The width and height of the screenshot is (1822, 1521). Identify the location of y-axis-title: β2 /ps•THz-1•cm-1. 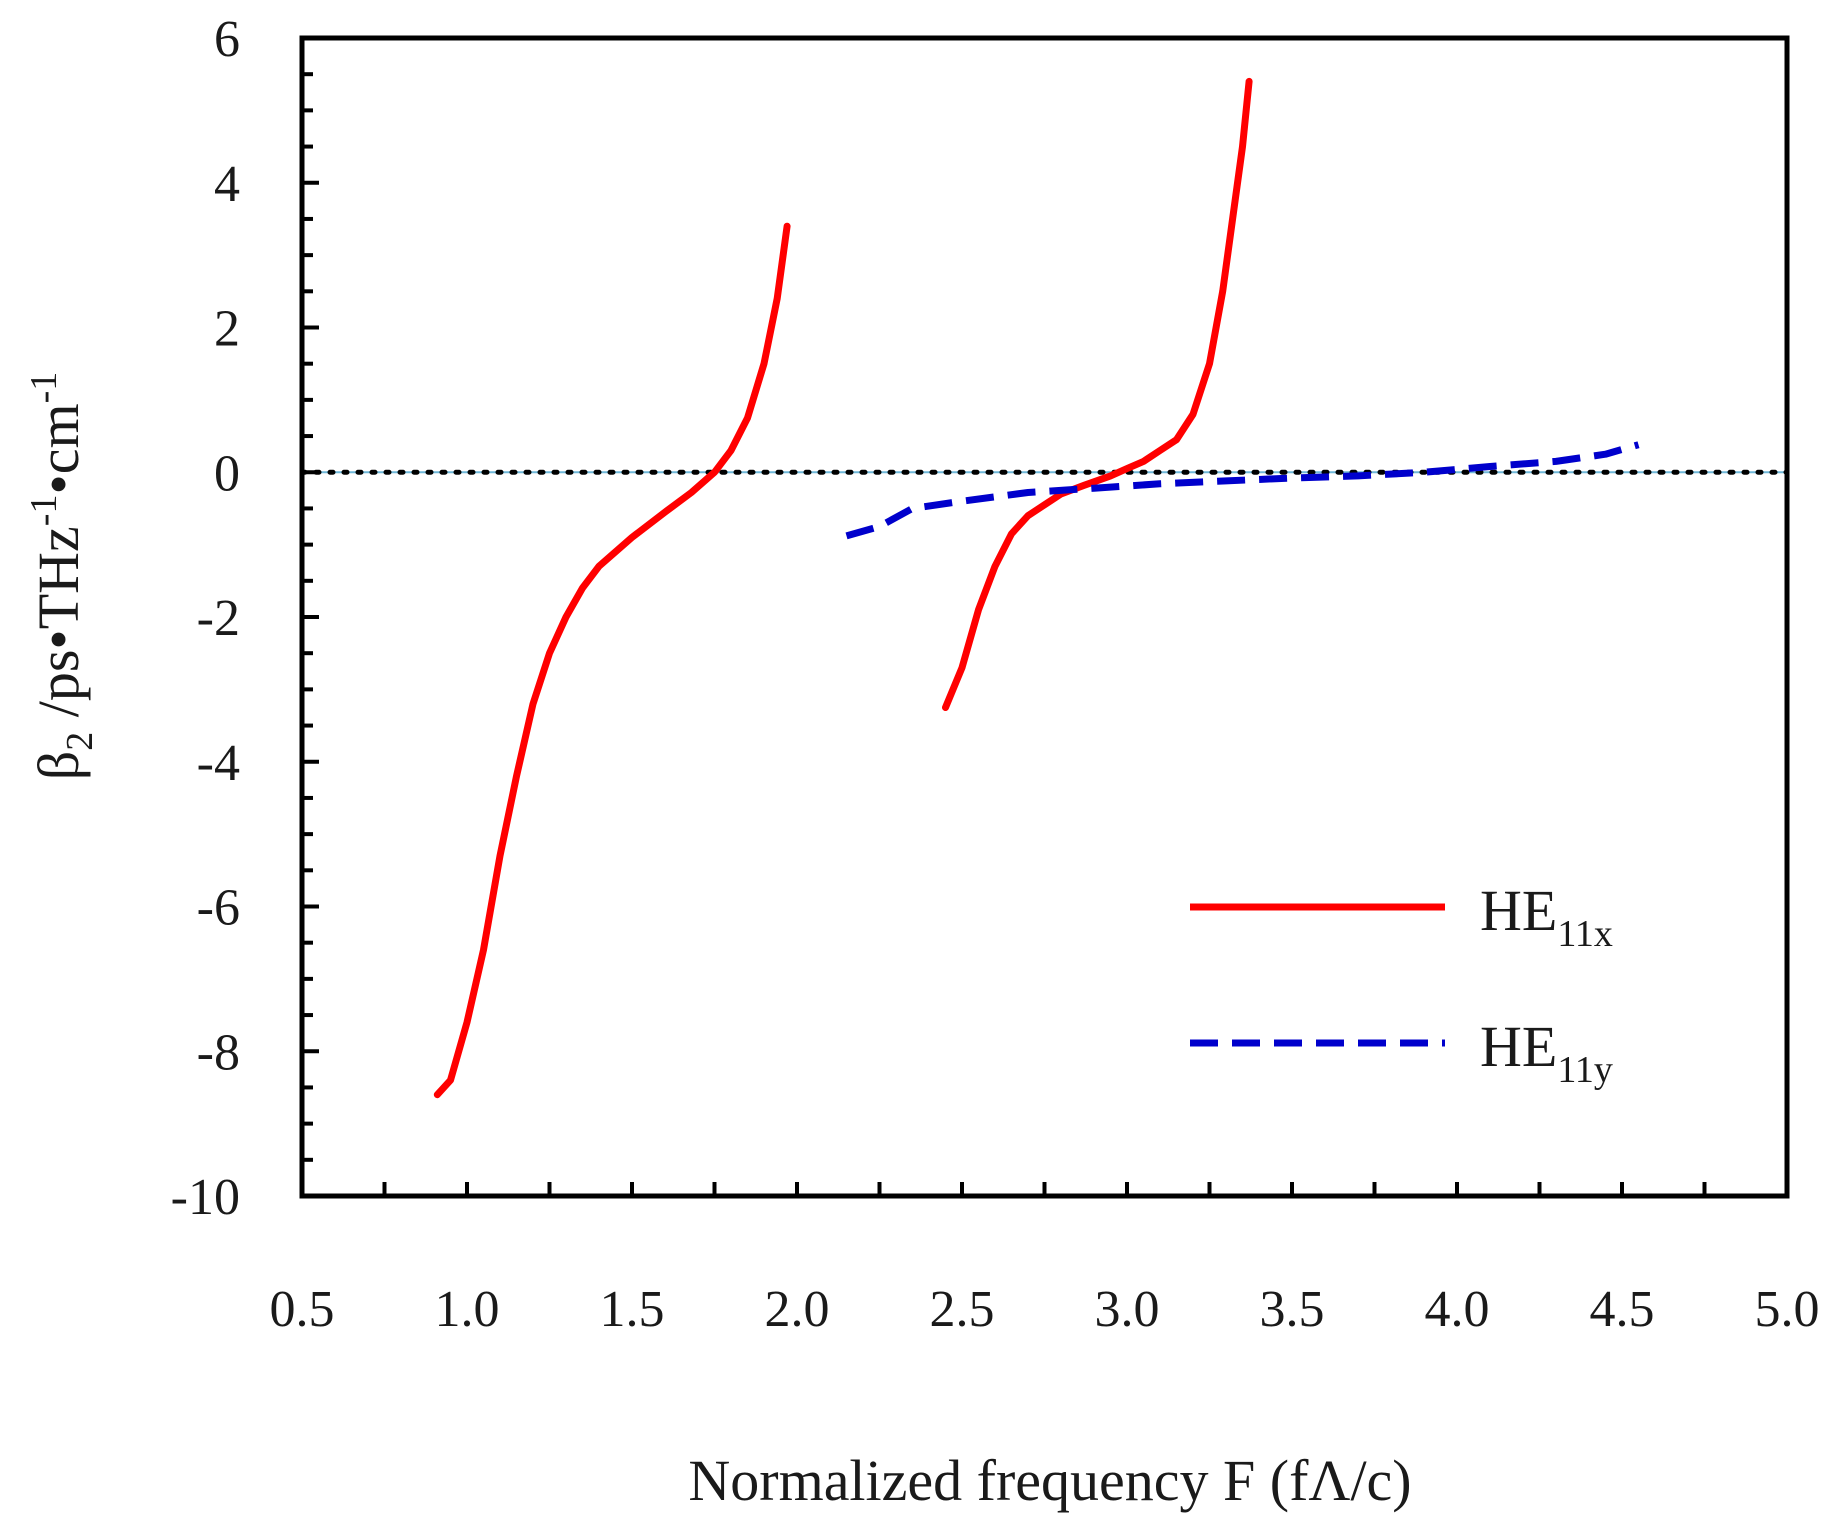
(62, 576).